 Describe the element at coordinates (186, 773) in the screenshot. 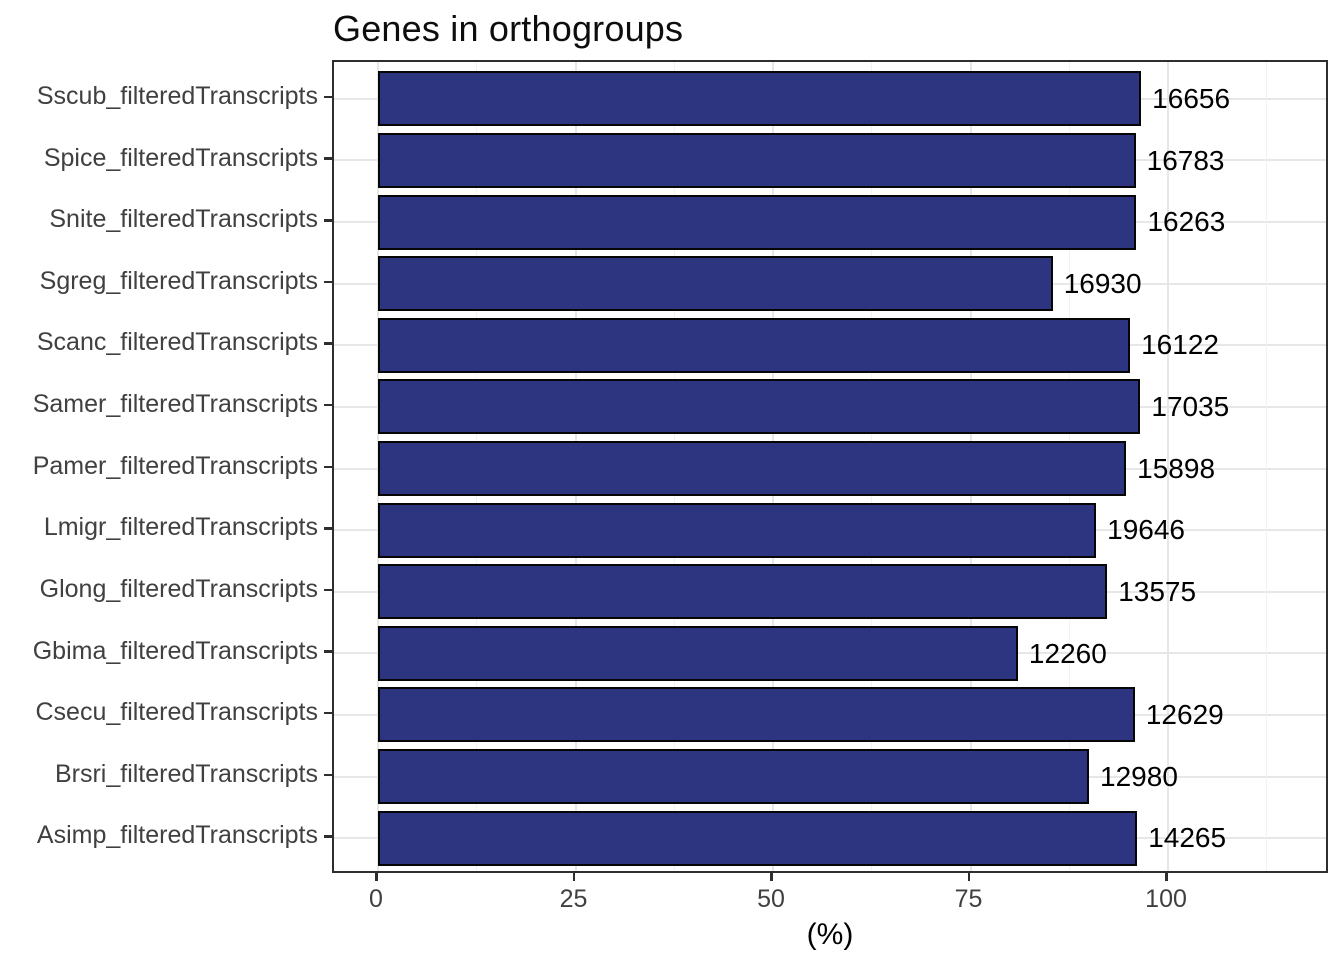

I see `y-axis-label: Brsri_filteredTranscripts` at that location.